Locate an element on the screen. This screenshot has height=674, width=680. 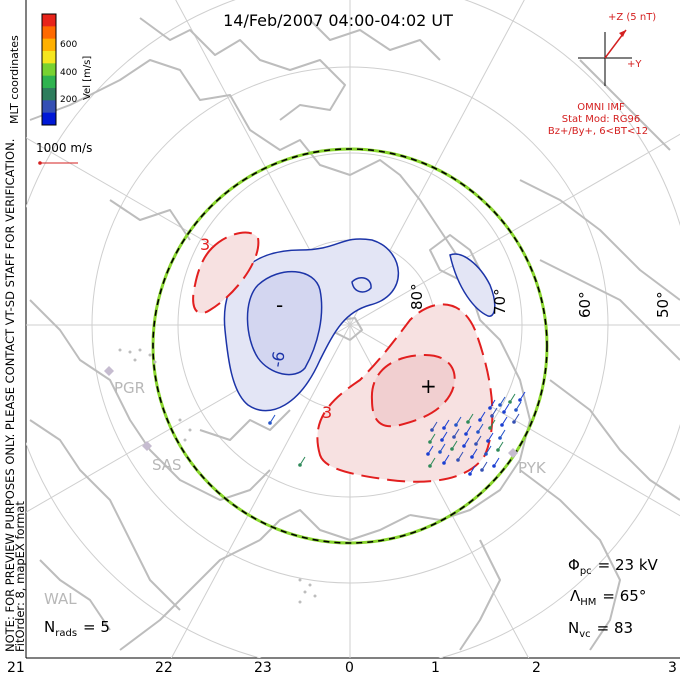
mlt-label-23: 23 is located at coordinates (263, 667).